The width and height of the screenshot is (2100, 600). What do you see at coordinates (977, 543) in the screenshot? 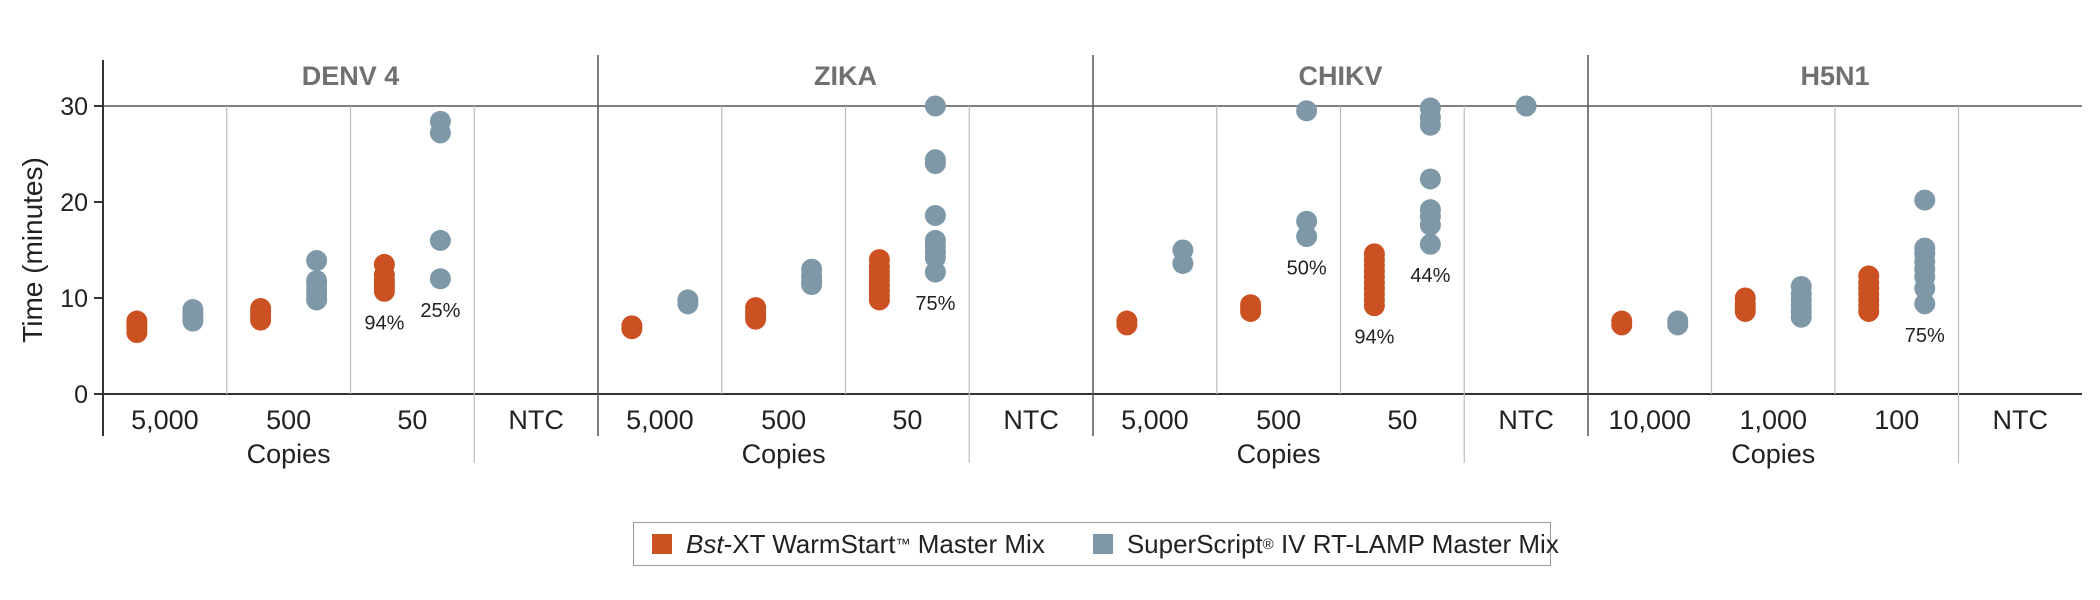
I see `legend-bst-tail: Master Mix` at bounding box center [977, 543].